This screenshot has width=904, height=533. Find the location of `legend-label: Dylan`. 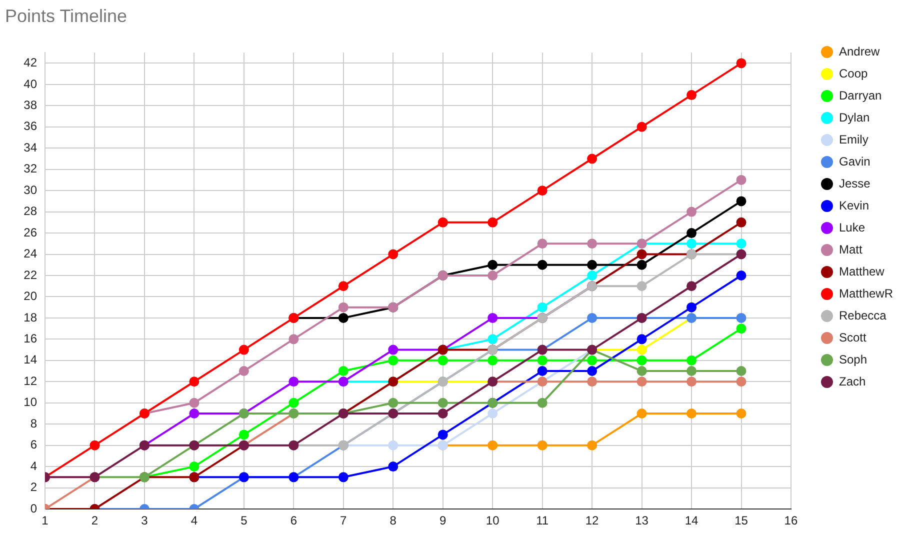

legend-label: Dylan is located at coordinates (854, 117).